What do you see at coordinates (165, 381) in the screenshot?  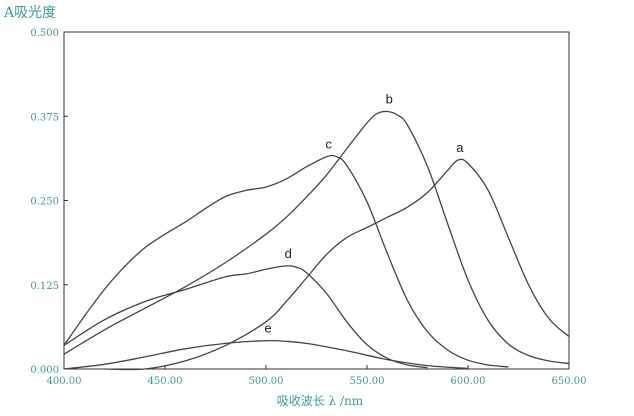 I see `x-tick-label: 450.00` at bounding box center [165, 381].